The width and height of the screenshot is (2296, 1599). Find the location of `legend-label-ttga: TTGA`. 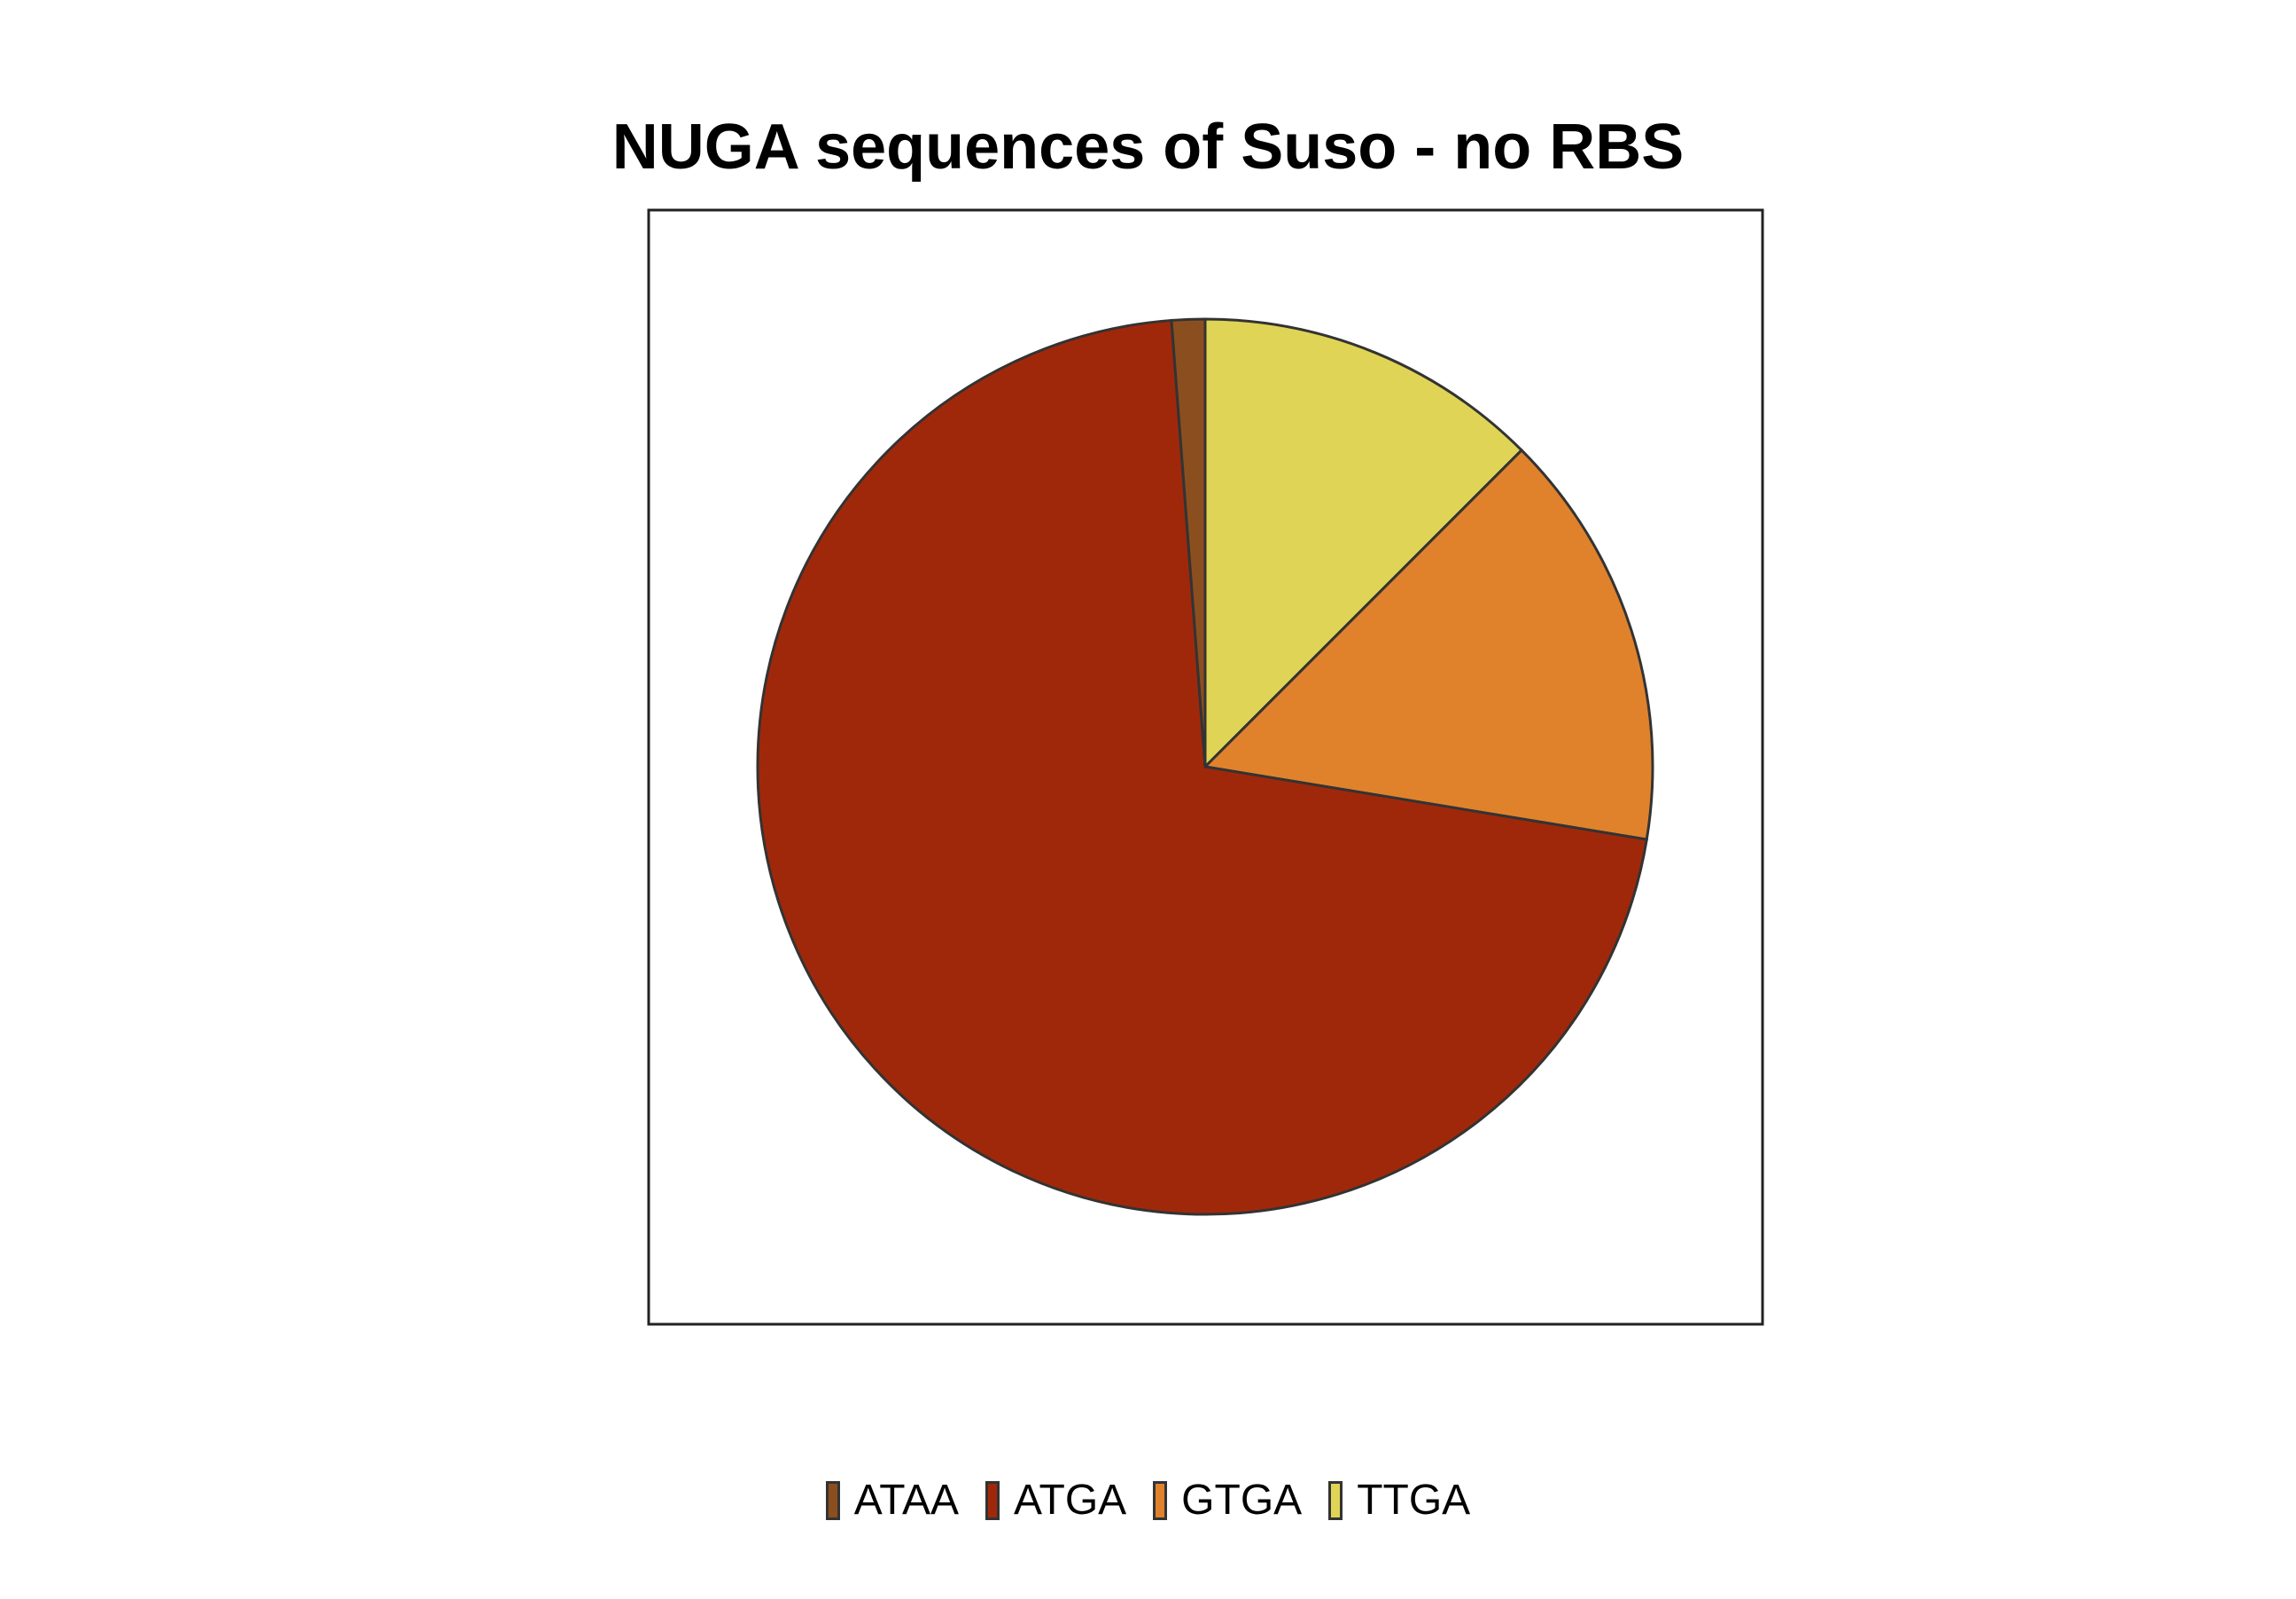

legend-label-ttga: TTGA is located at coordinates (1414, 1500).